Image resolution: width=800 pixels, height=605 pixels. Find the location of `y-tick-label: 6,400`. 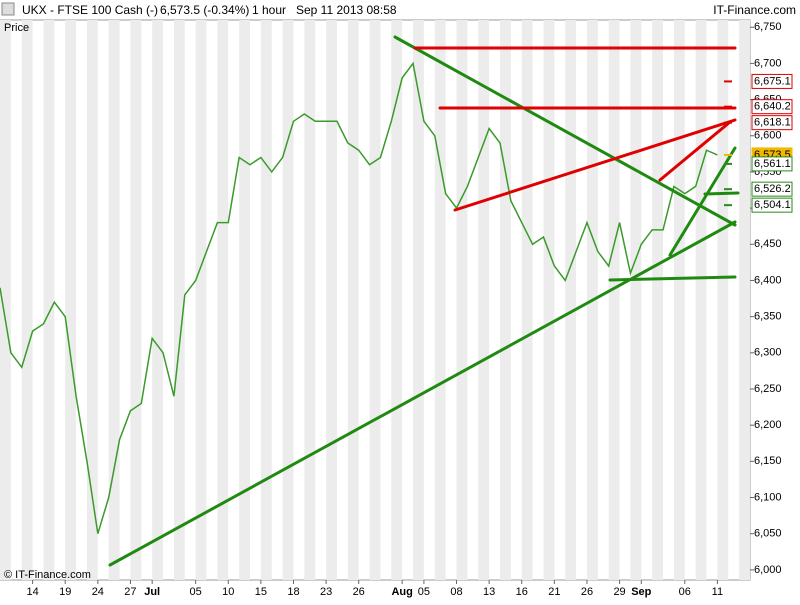

y-tick-label: 6,400 is located at coordinates (768, 280).